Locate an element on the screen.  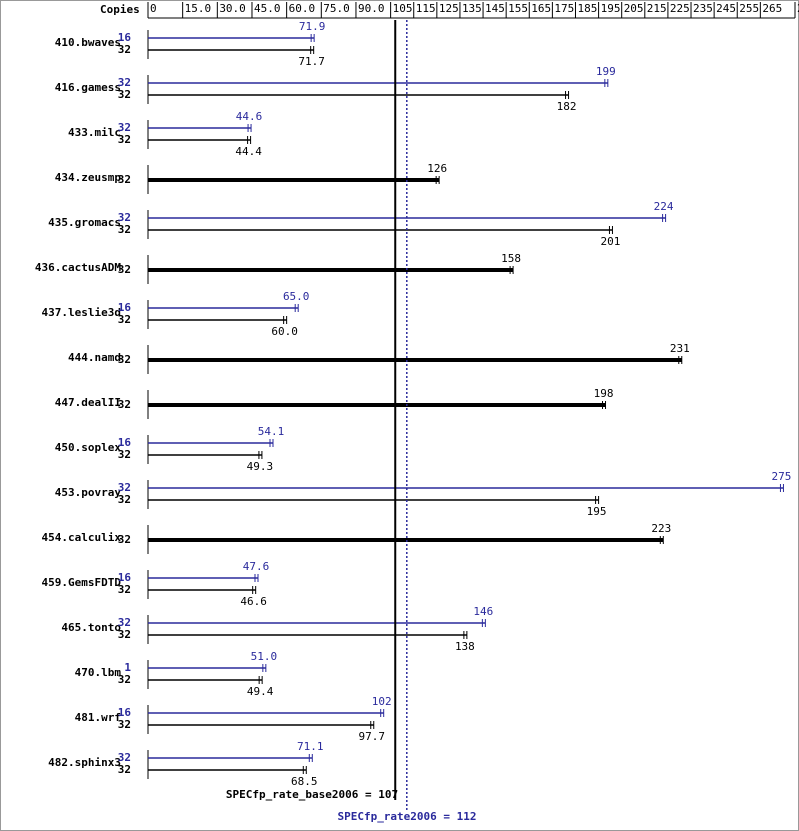
x-tick-label: 280 is located at coordinates (798, 8).